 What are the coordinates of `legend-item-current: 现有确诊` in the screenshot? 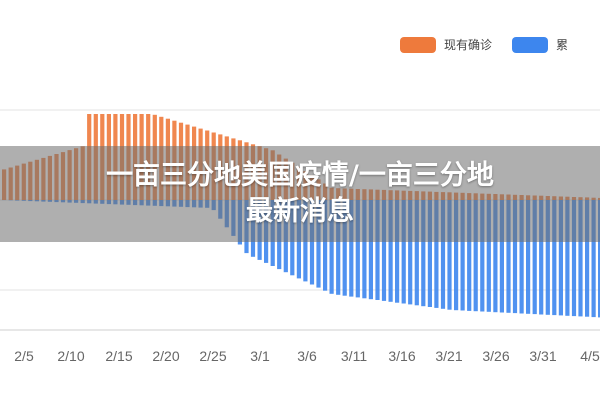 It's located at (446, 44).